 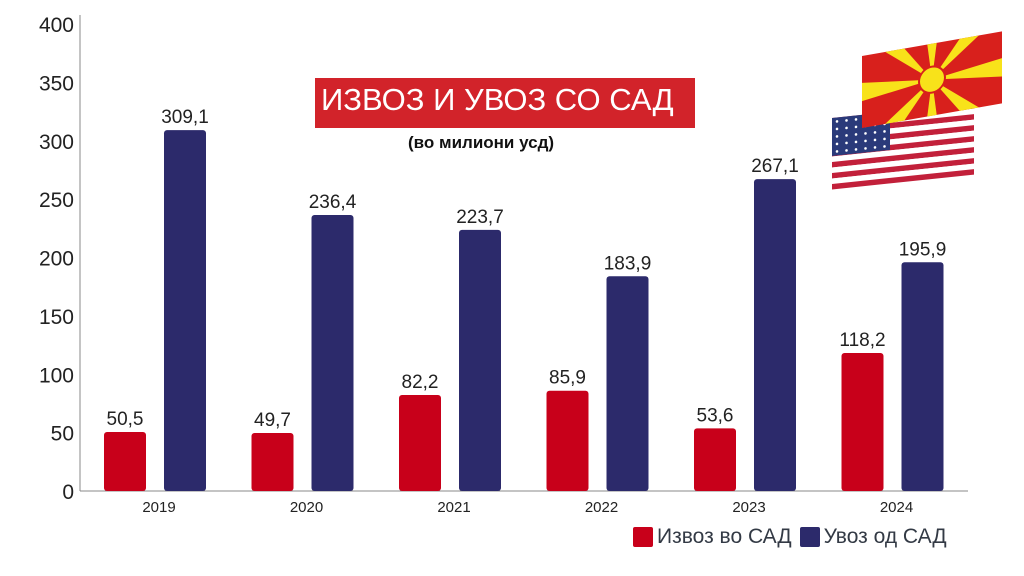 I want to click on legend-item-import: Увоз од САД, so click(x=873, y=537).